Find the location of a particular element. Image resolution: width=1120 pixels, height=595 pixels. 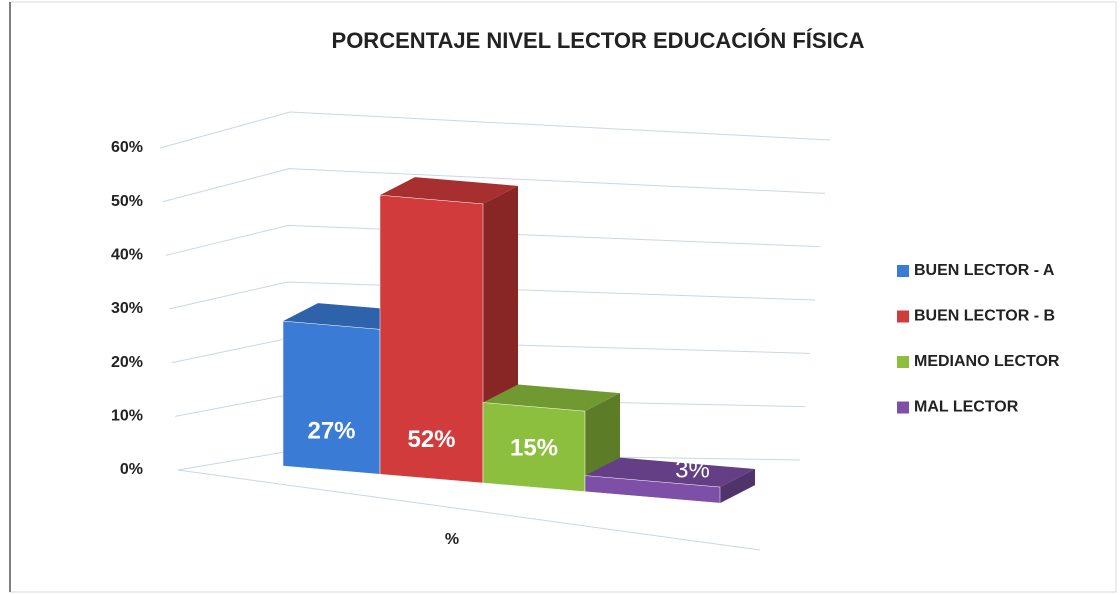

floor-edge is located at coordinates (469, 510).